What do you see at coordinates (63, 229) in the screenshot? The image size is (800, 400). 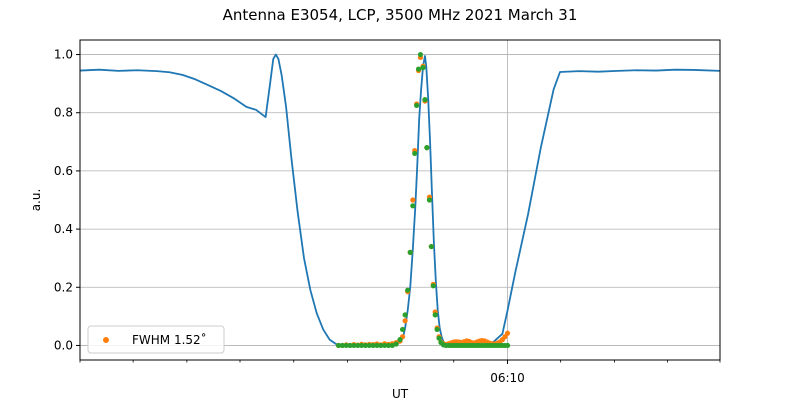 I see `y-tick-label: 0.4` at bounding box center [63, 229].